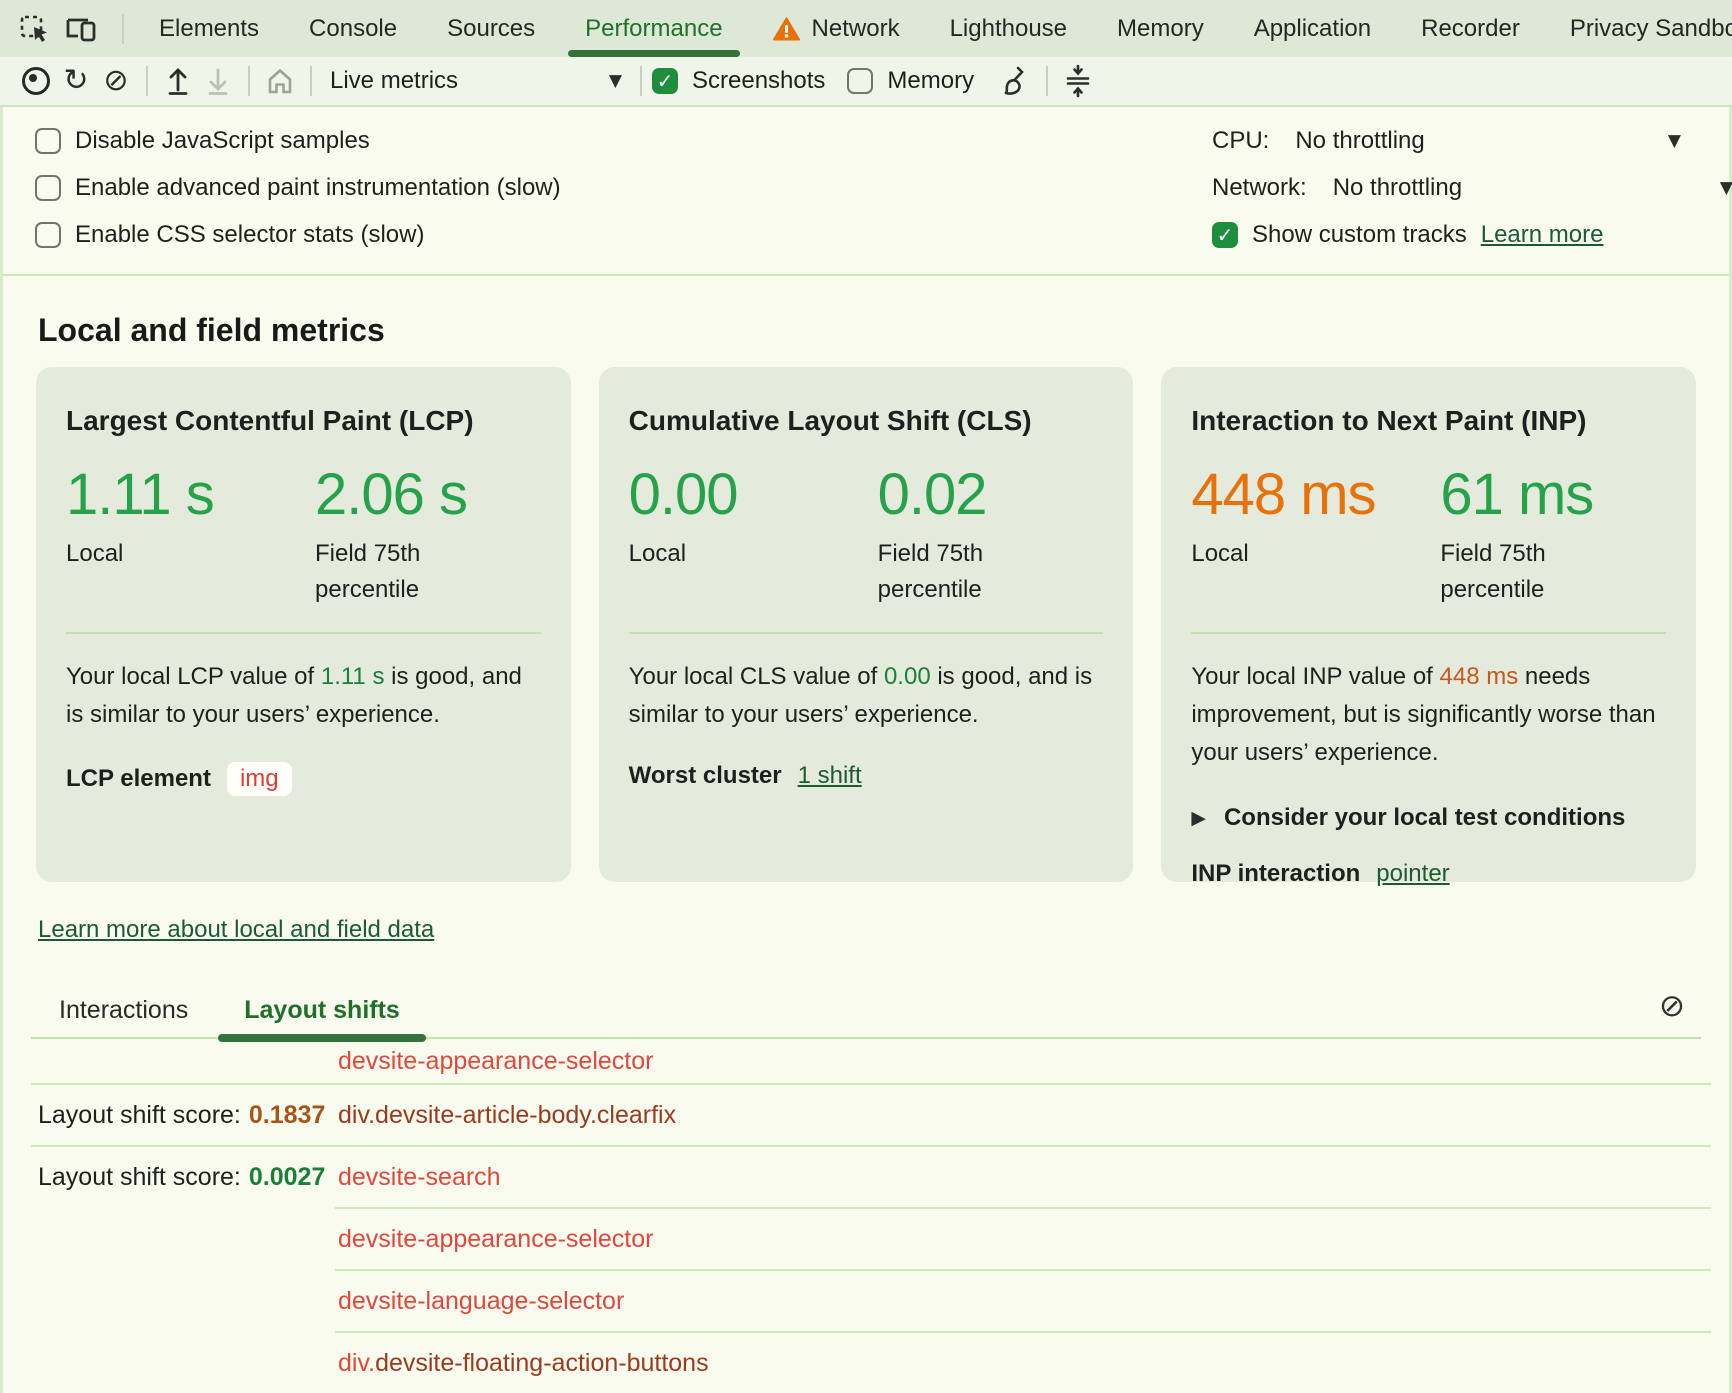  Describe the element at coordinates (48, 187) in the screenshot. I see `advanced-paint-checkbox: ✓` at that location.